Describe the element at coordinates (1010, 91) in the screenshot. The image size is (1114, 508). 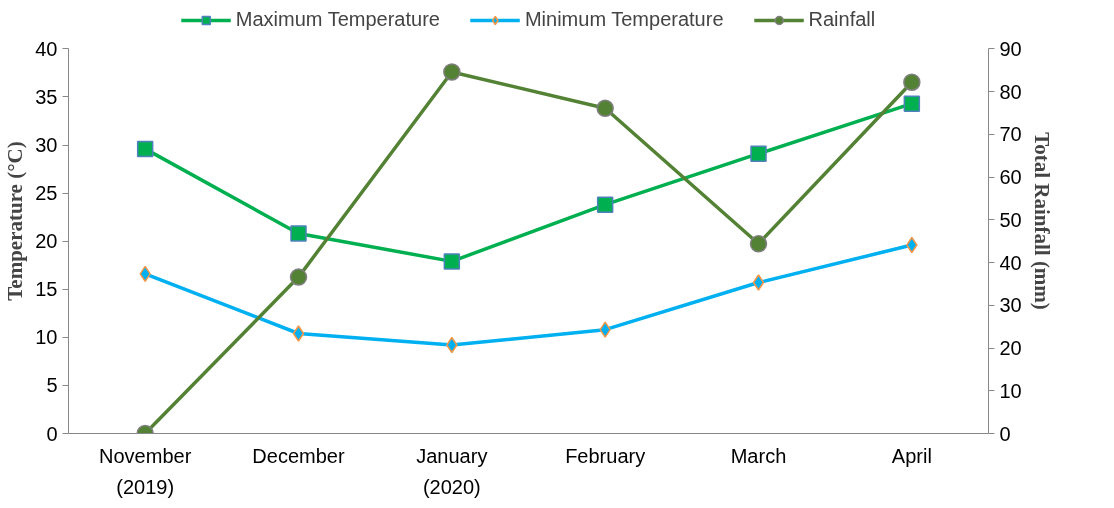
I see `y2-tick-label: 80` at that location.